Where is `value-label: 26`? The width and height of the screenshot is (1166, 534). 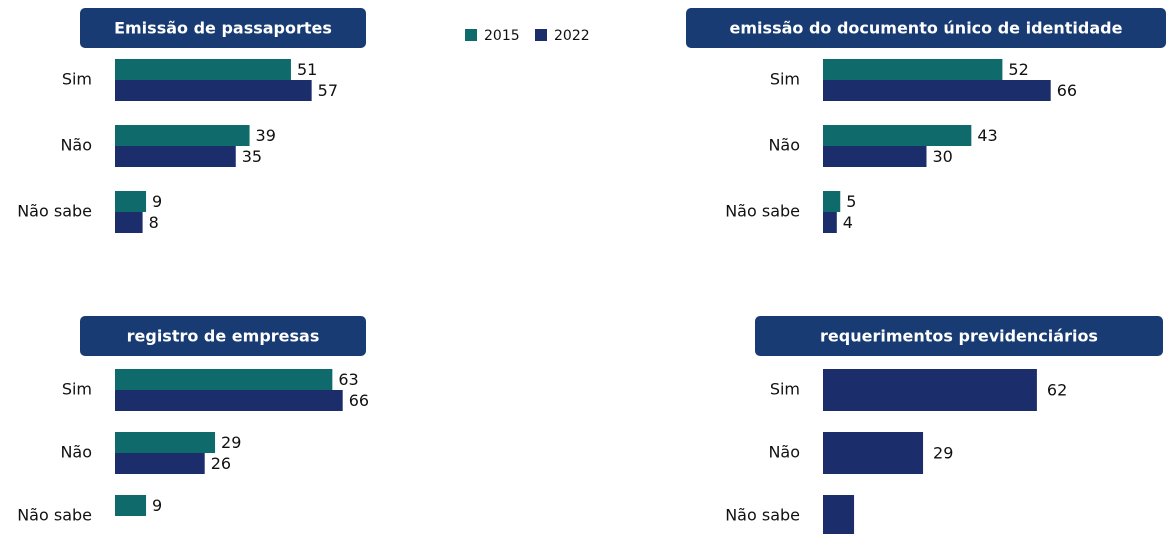
value-label: 26 is located at coordinates (221, 463).